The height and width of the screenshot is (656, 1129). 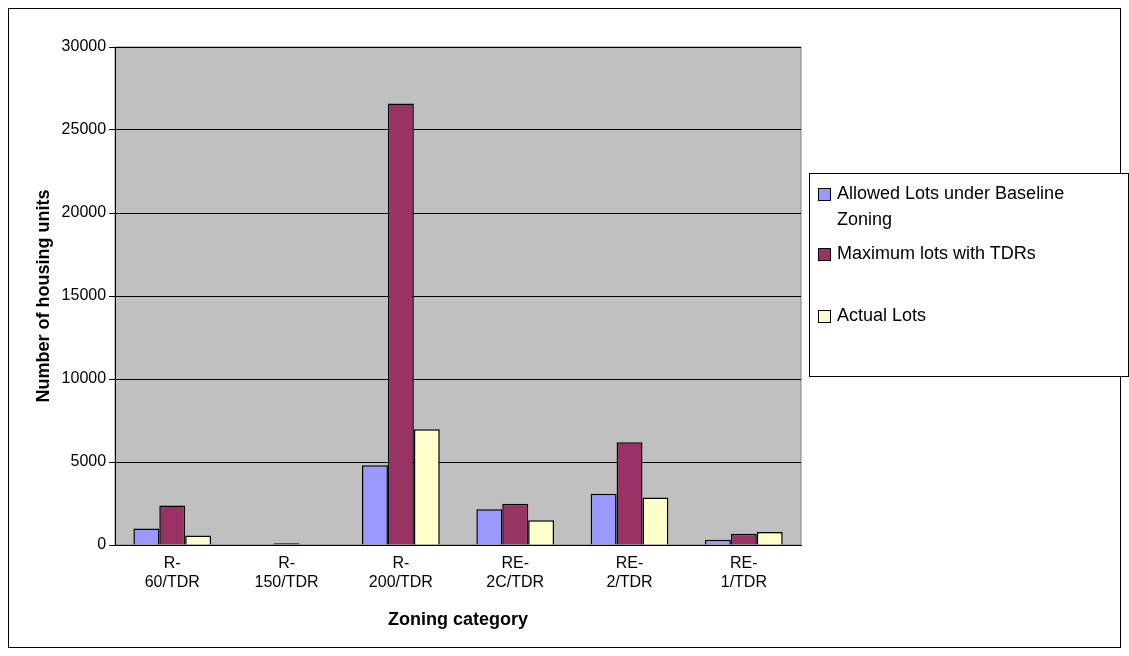 I want to click on x-tick-label: R-200/TDR, so click(x=400, y=572).